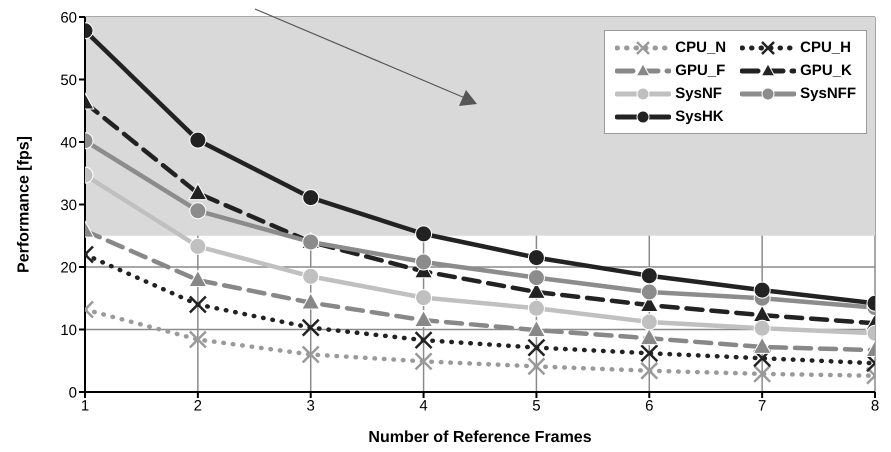  I want to click on x-tick-label: 8, so click(875, 406).